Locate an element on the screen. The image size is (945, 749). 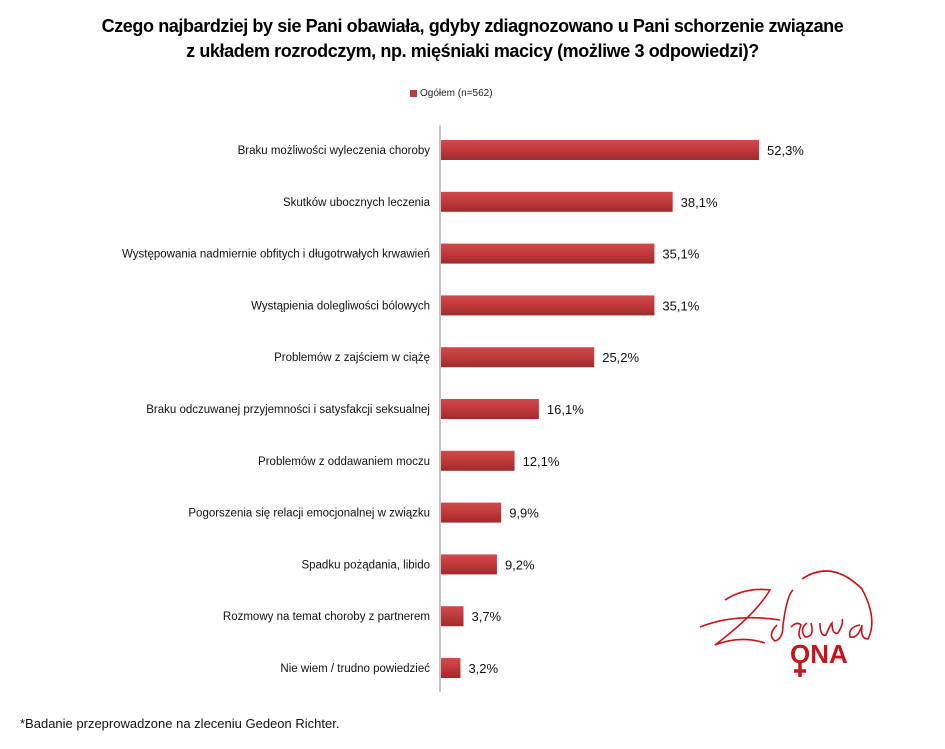
category-label: Problemów z oddawaniem moczu is located at coordinates (344, 462).